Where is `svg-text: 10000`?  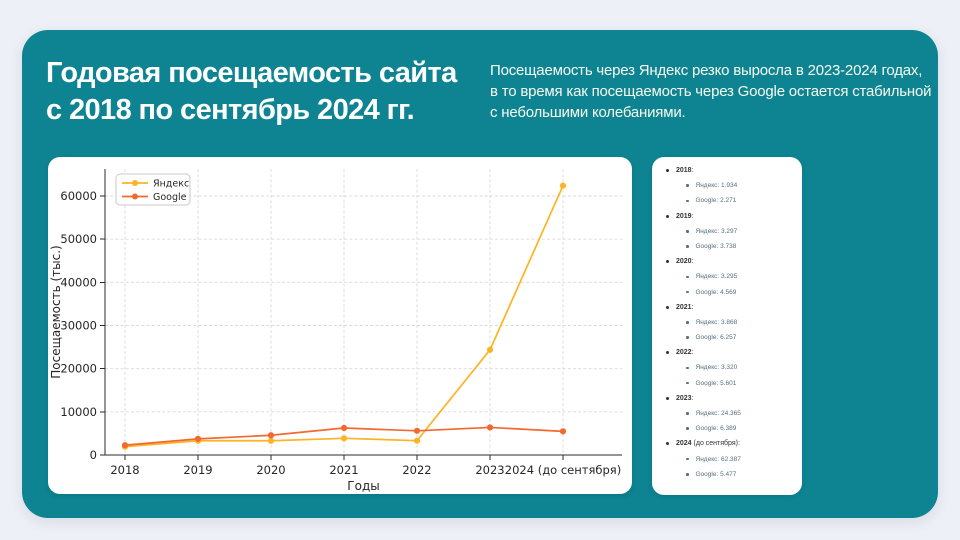 svg-text: 10000 is located at coordinates (78, 412).